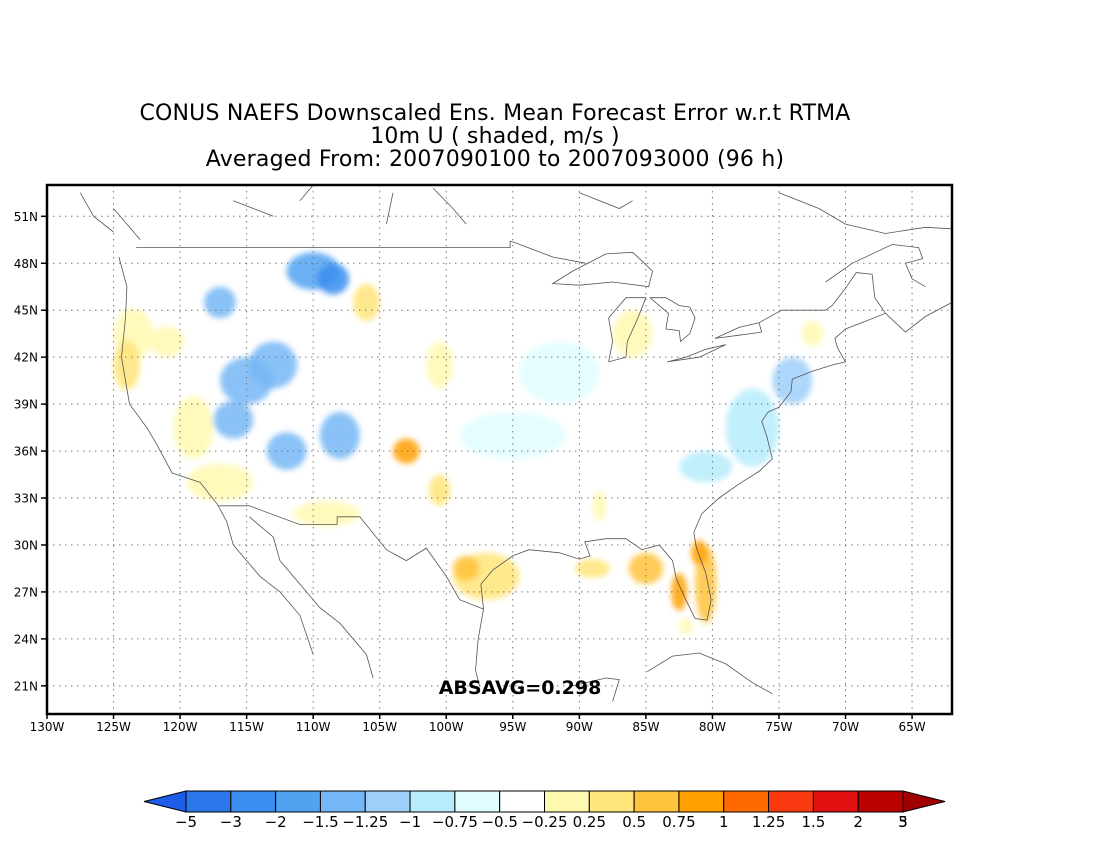  I want to click on colorbar-label: 2, so click(858, 822).